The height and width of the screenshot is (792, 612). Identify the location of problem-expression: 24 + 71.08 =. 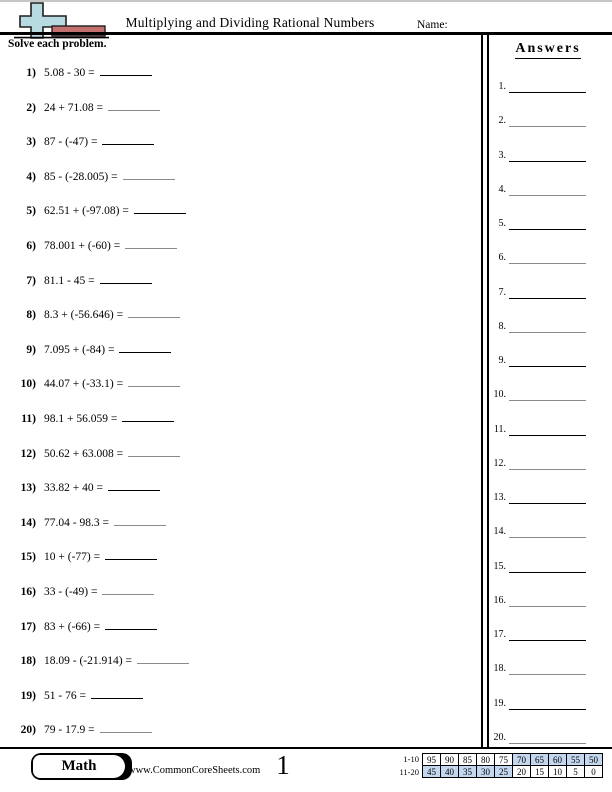
(73, 107).